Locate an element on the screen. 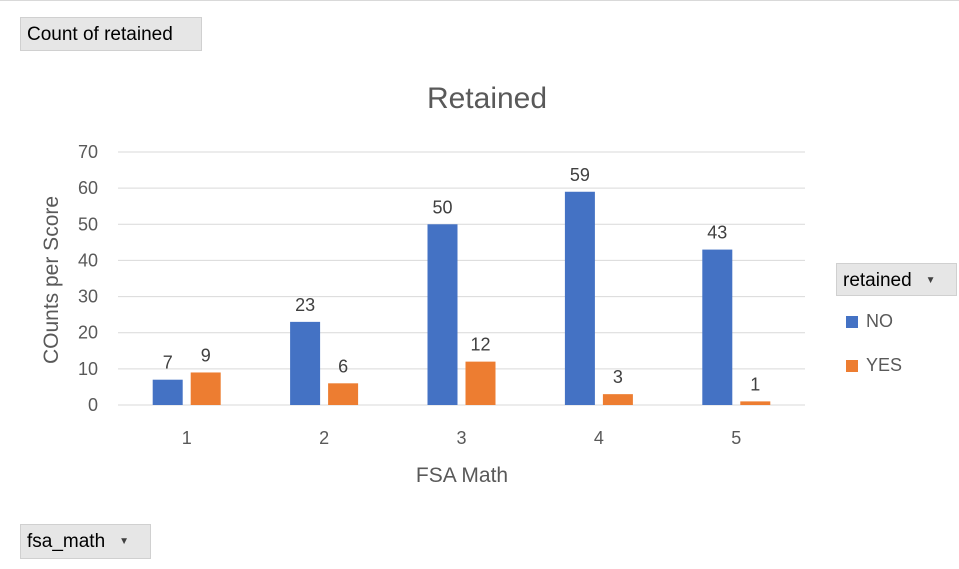  legend-swatch-no is located at coordinates (852, 322).